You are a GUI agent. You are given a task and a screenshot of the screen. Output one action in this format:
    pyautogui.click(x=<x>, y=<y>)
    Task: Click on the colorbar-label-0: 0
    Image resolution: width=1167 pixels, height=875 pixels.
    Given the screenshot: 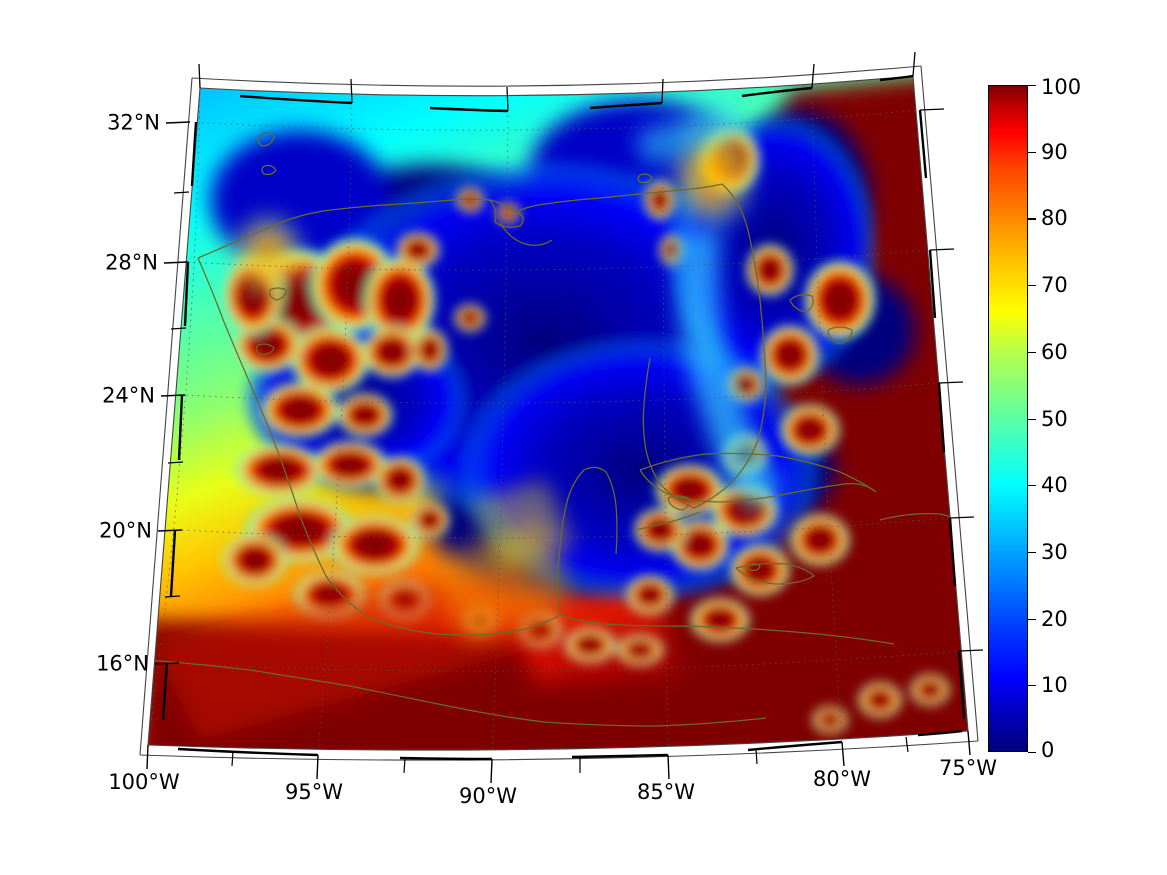 What is the action you would take?
    pyautogui.click(x=1048, y=750)
    